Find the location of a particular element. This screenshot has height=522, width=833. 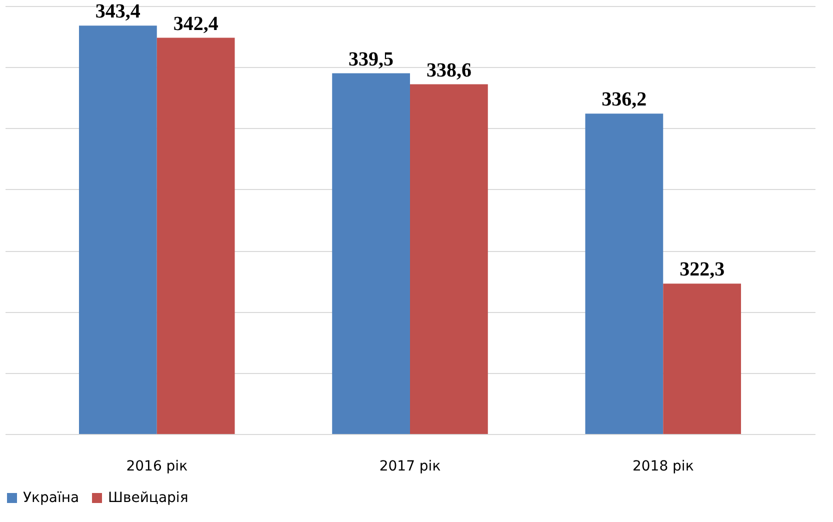

data-label: 339,5 is located at coordinates (371, 59).